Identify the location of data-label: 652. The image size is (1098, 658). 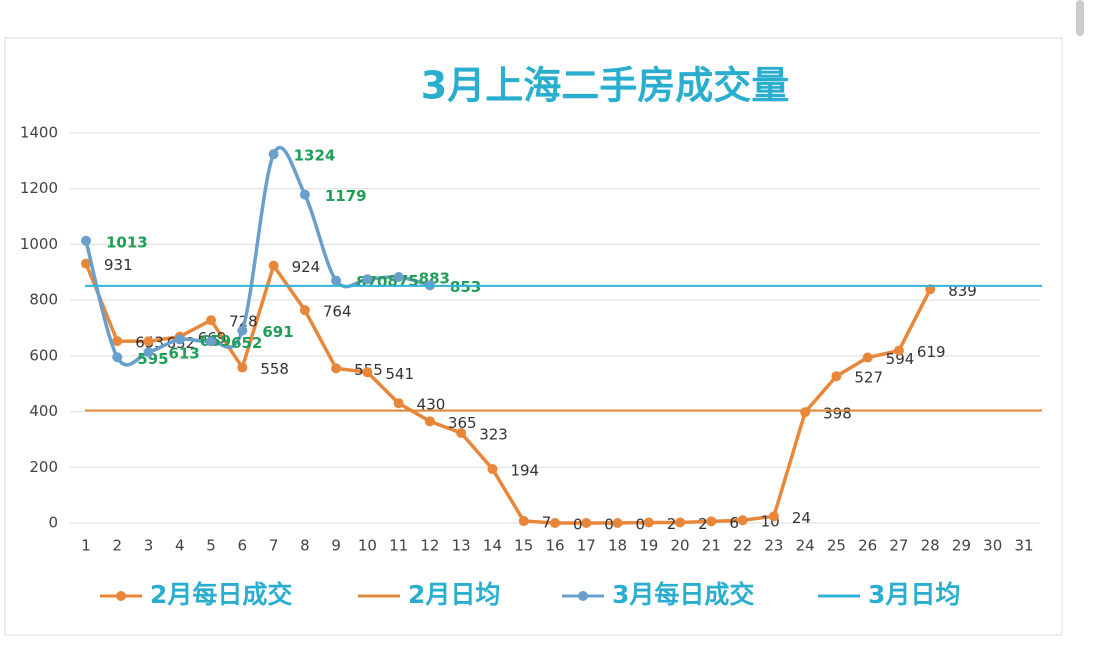
(246, 343).